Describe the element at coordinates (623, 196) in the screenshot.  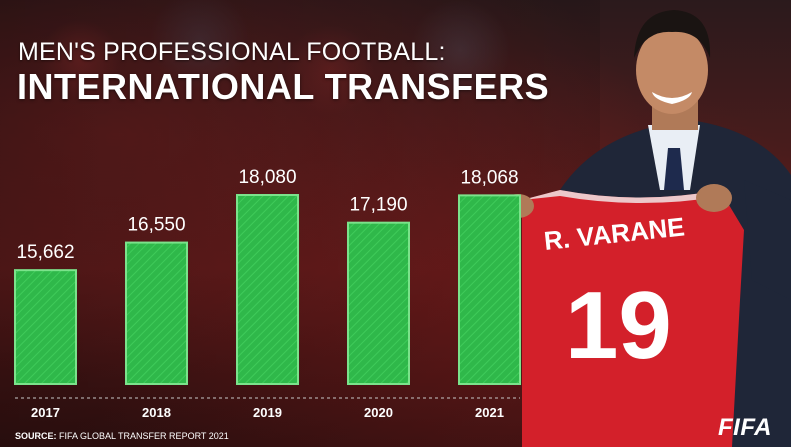
I see `jersey-collar` at that location.